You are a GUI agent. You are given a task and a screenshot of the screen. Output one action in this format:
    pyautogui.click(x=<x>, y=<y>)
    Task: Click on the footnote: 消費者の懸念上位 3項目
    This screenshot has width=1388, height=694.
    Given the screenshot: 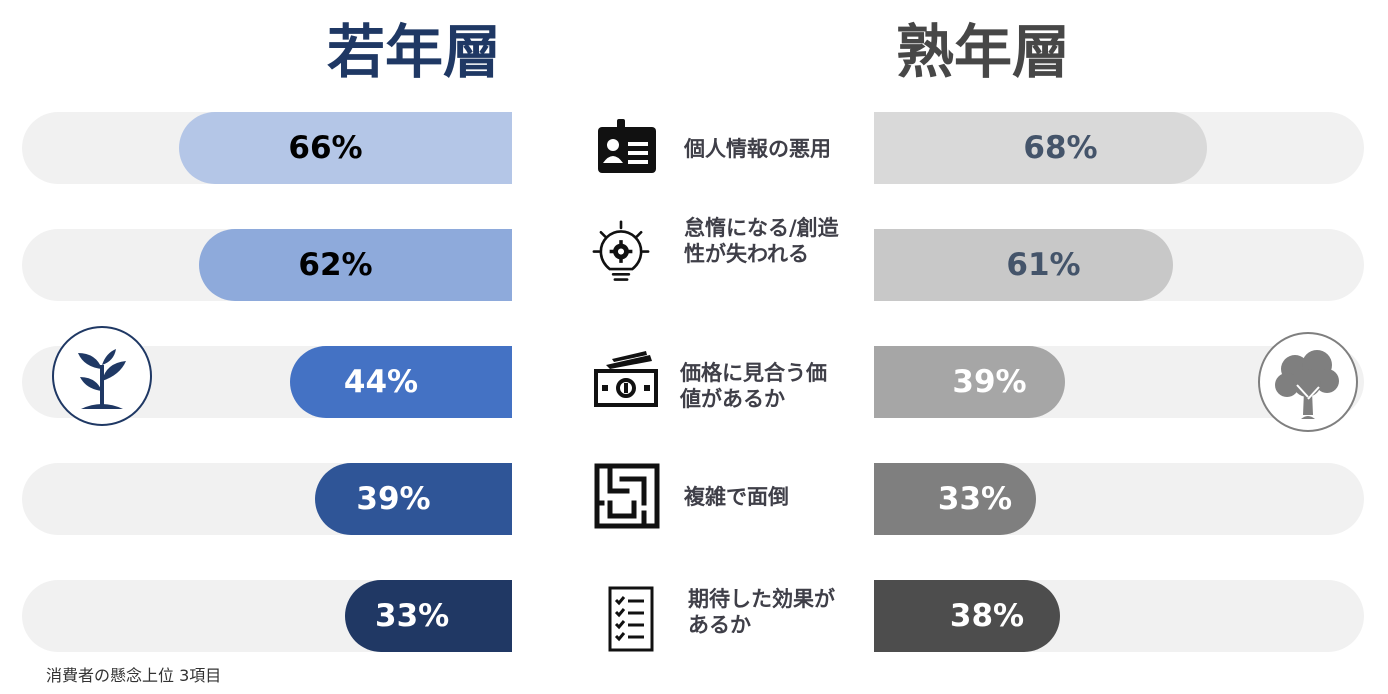 What is the action you would take?
    pyautogui.click(x=134, y=675)
    